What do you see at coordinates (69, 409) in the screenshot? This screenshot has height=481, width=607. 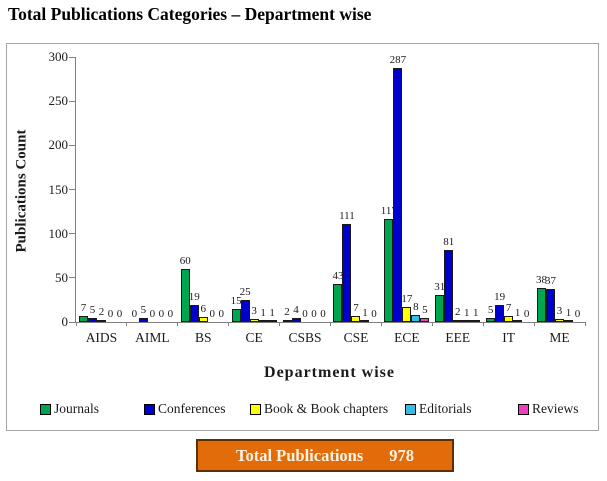 I see `legend-item: Journals` at bounding box center [69, 409].